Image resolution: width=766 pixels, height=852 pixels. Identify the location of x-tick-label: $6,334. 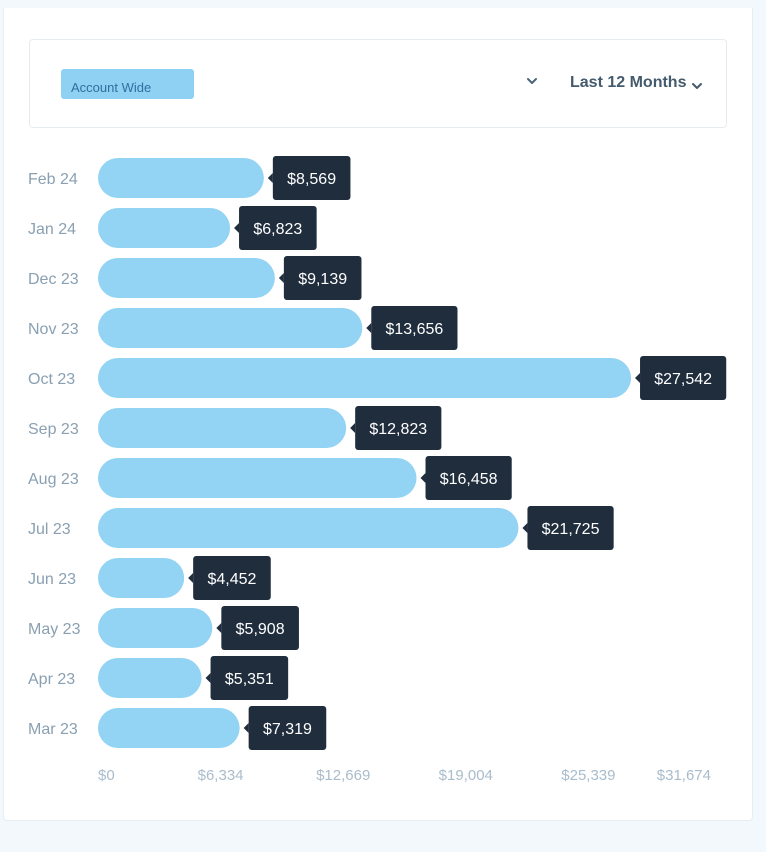
(221, 775).